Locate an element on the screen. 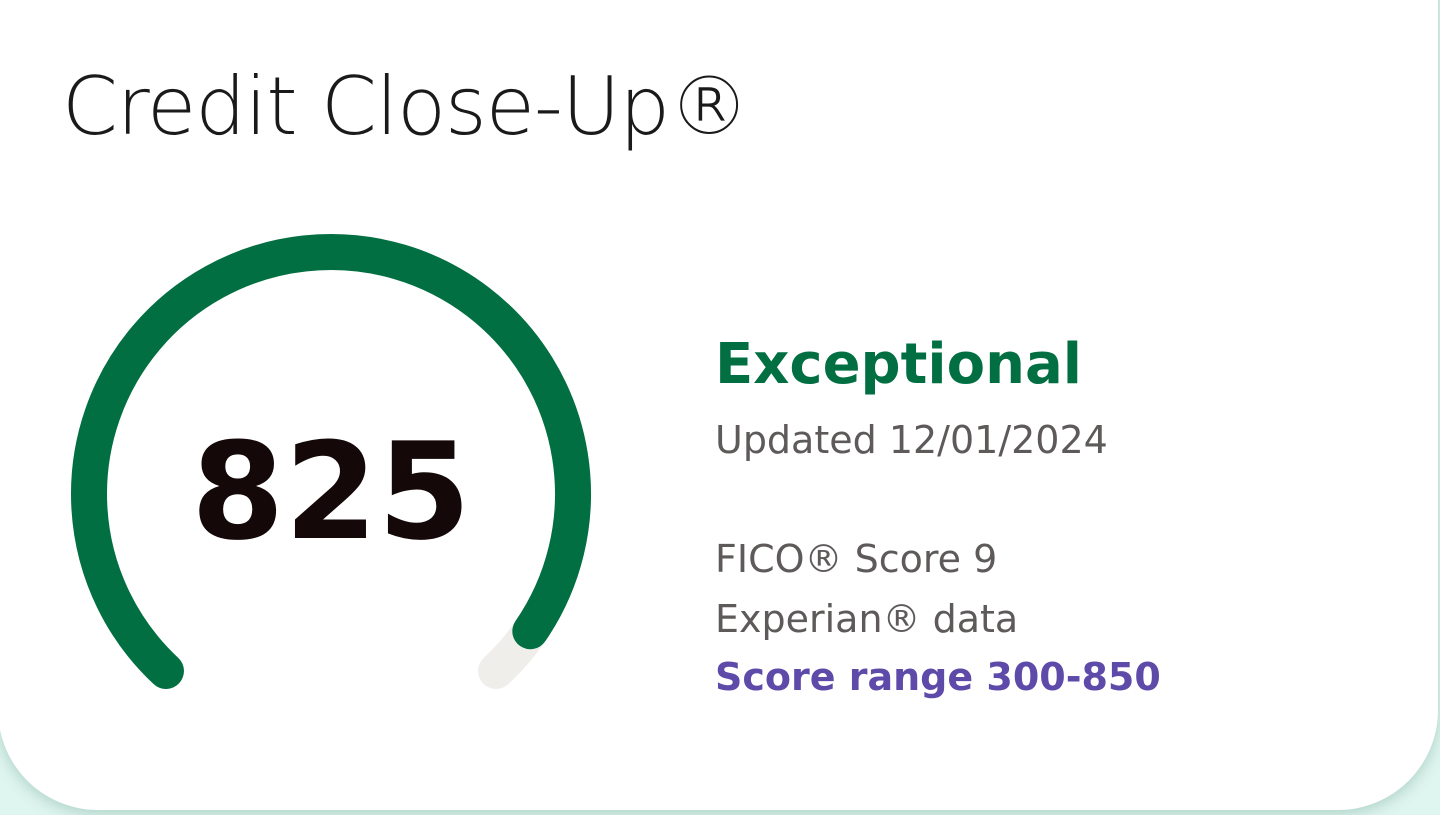 This screenshot has height=815, width=1440. card-title: Credit Close-Up® is located at coordinates (405, 106).